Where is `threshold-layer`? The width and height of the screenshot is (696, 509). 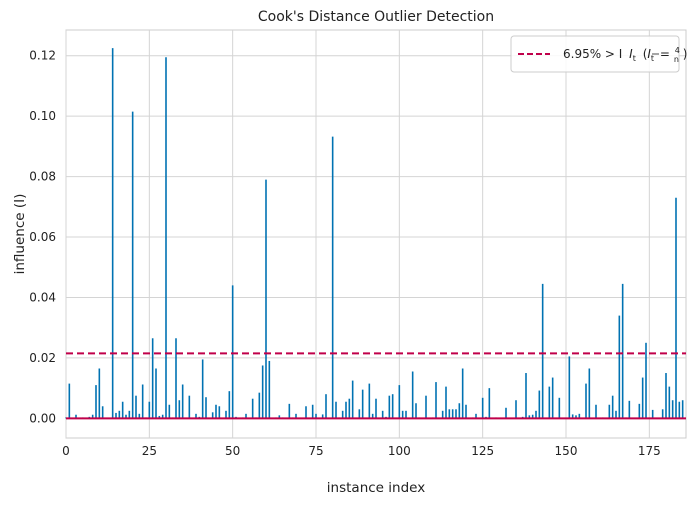
threshold-layer is located at coordinates (376, 386).